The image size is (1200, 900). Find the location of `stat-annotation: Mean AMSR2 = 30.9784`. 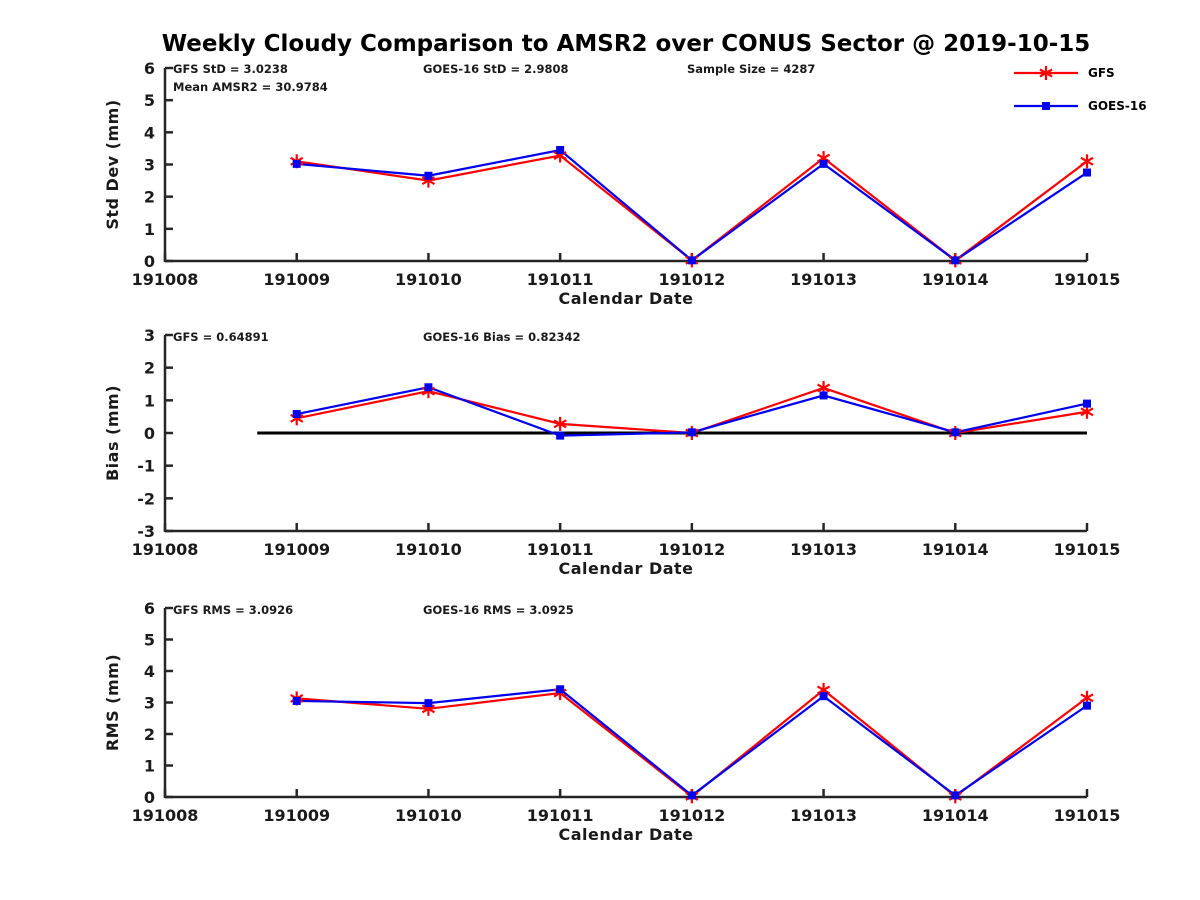

stat-annotation: Mean AMSR2 = 30.9784 is located at coordinates (250, 87).